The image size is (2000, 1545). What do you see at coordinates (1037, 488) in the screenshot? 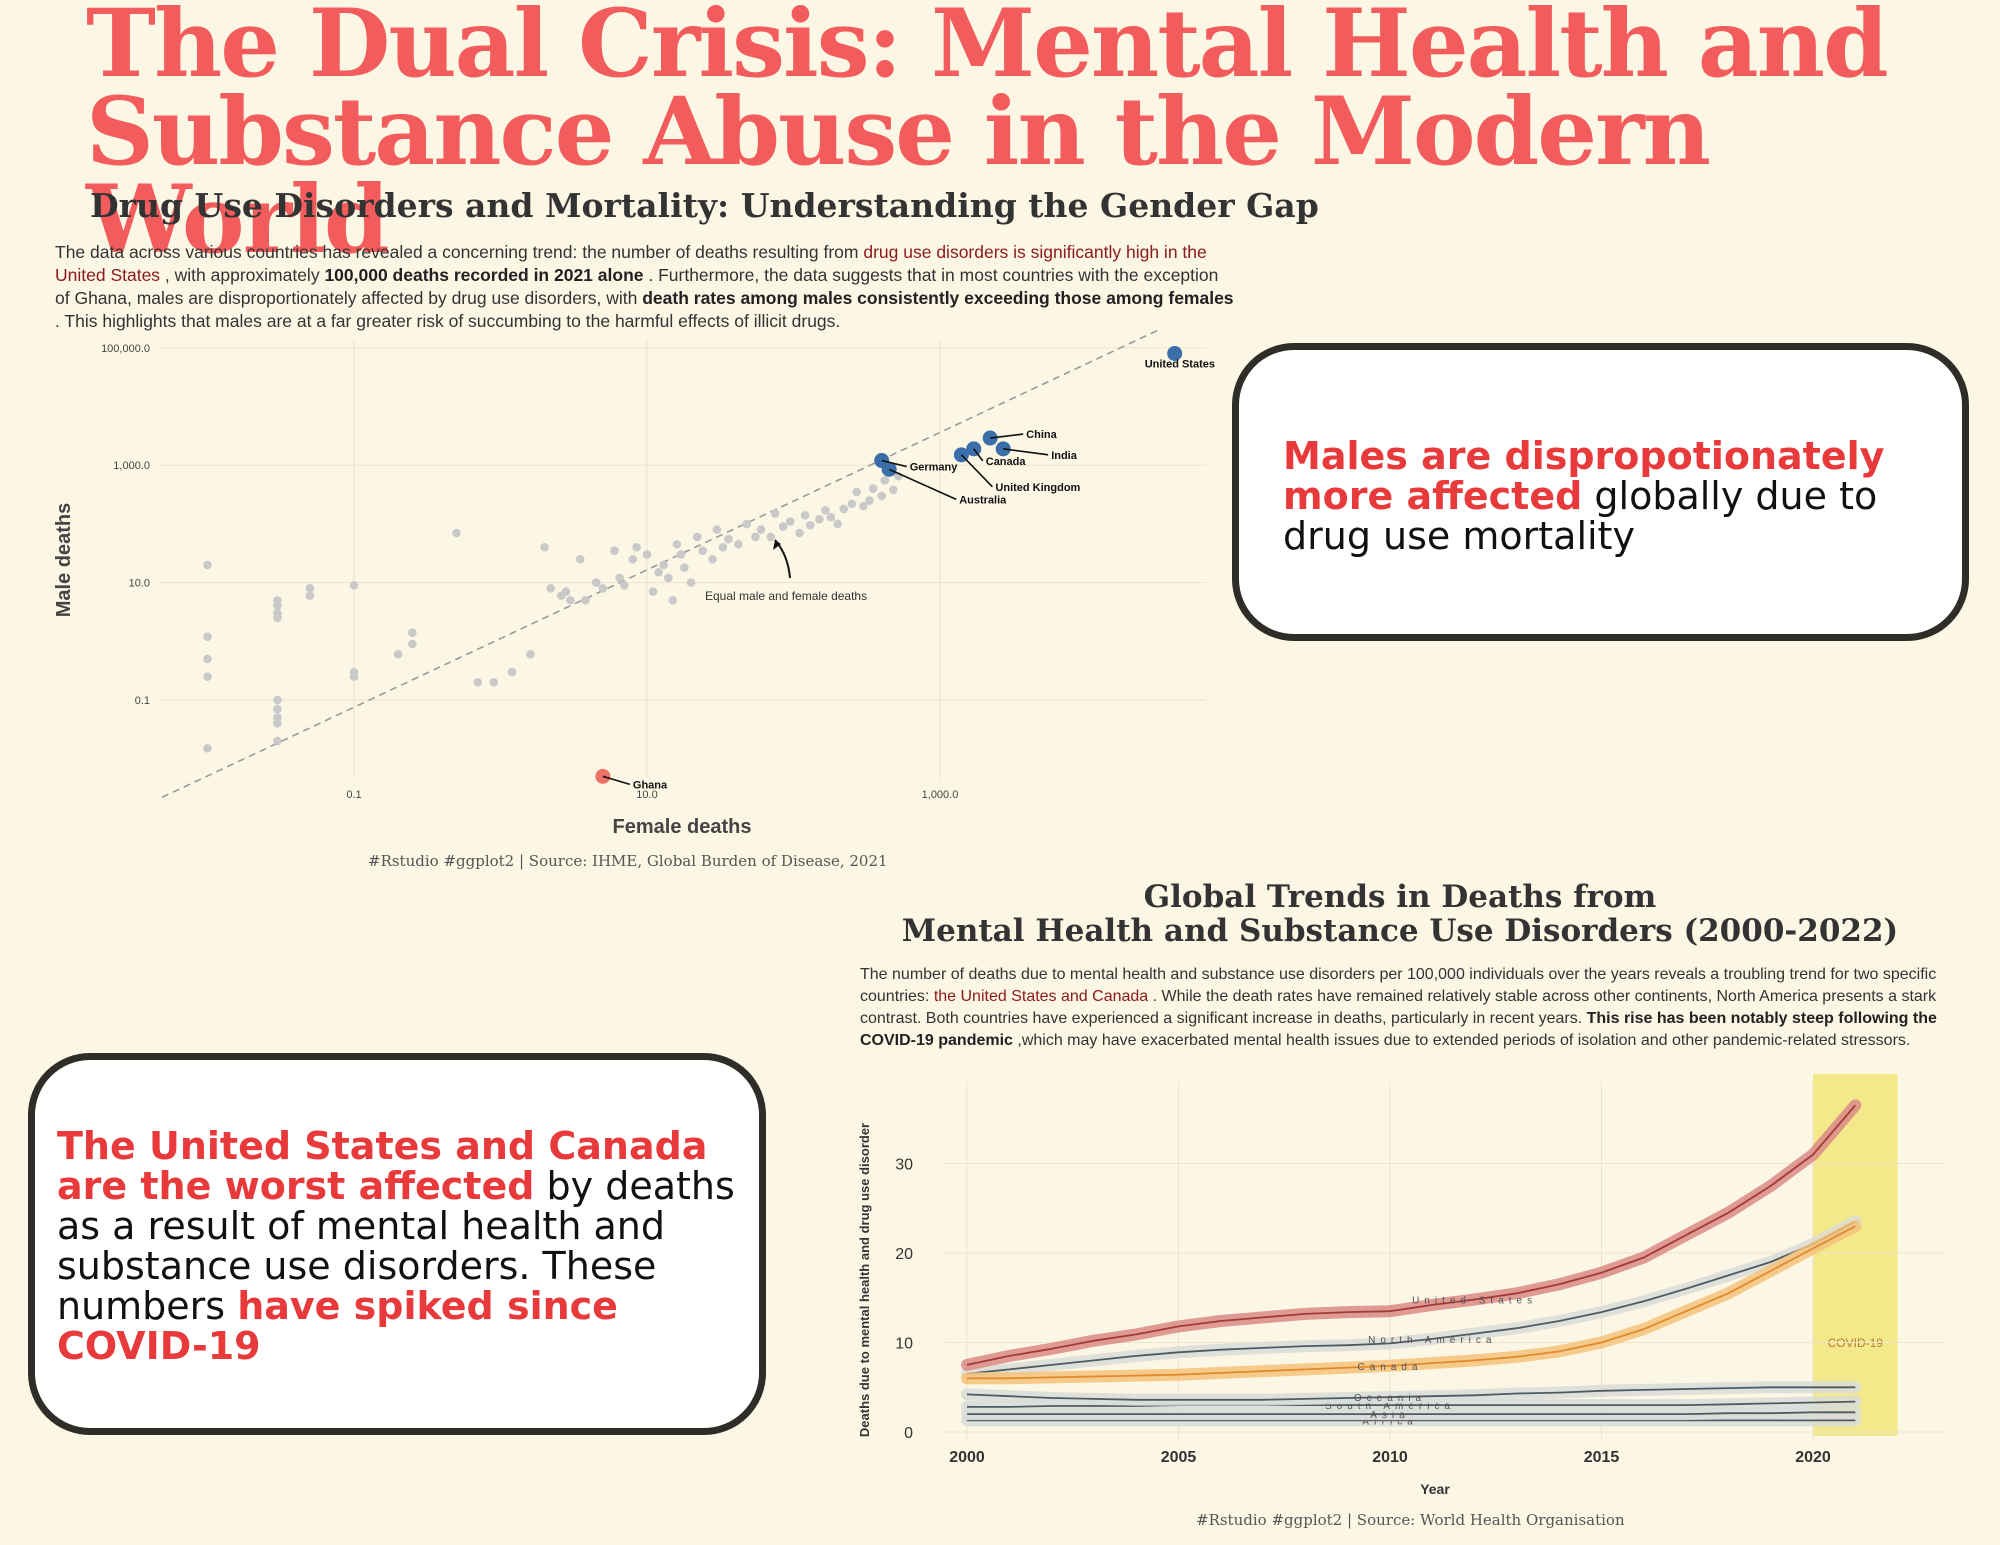
I see `point-label: United Kingdom` at bounding box center [1037, 488].